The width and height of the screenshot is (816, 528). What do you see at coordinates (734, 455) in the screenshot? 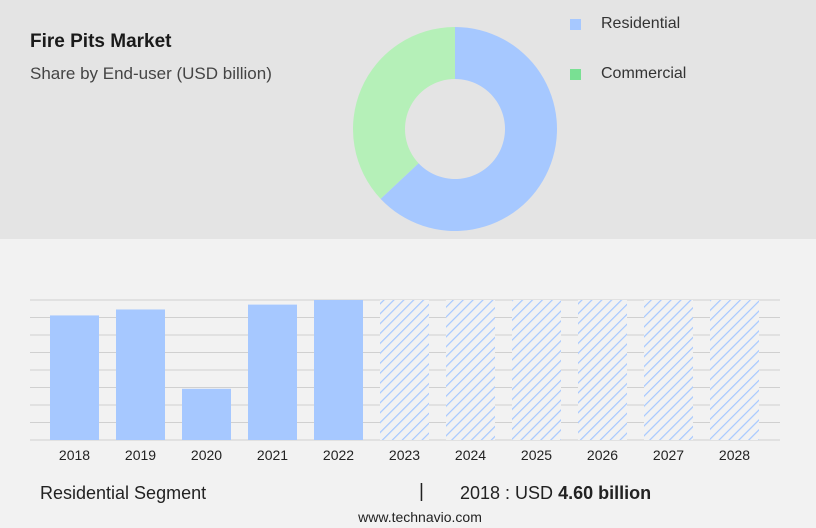
I see `x-tick-label: 2028` at bounding box center [734, 455].